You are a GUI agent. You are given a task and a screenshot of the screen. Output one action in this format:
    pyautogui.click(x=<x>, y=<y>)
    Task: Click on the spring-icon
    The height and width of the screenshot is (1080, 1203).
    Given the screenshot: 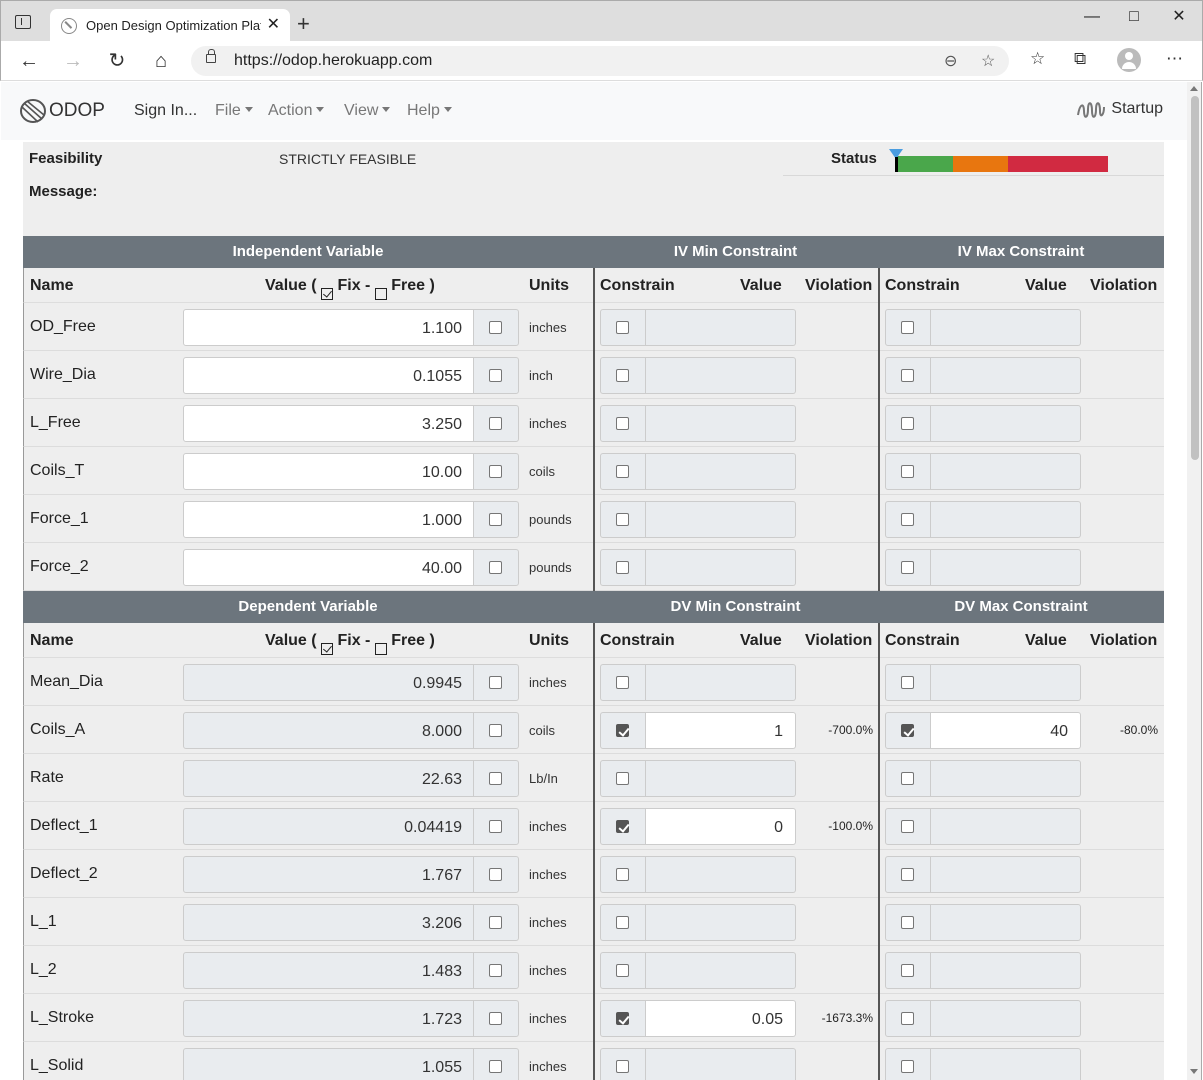 What is the action you would take?
    pyautogui.click(x=1091, y=110)
    